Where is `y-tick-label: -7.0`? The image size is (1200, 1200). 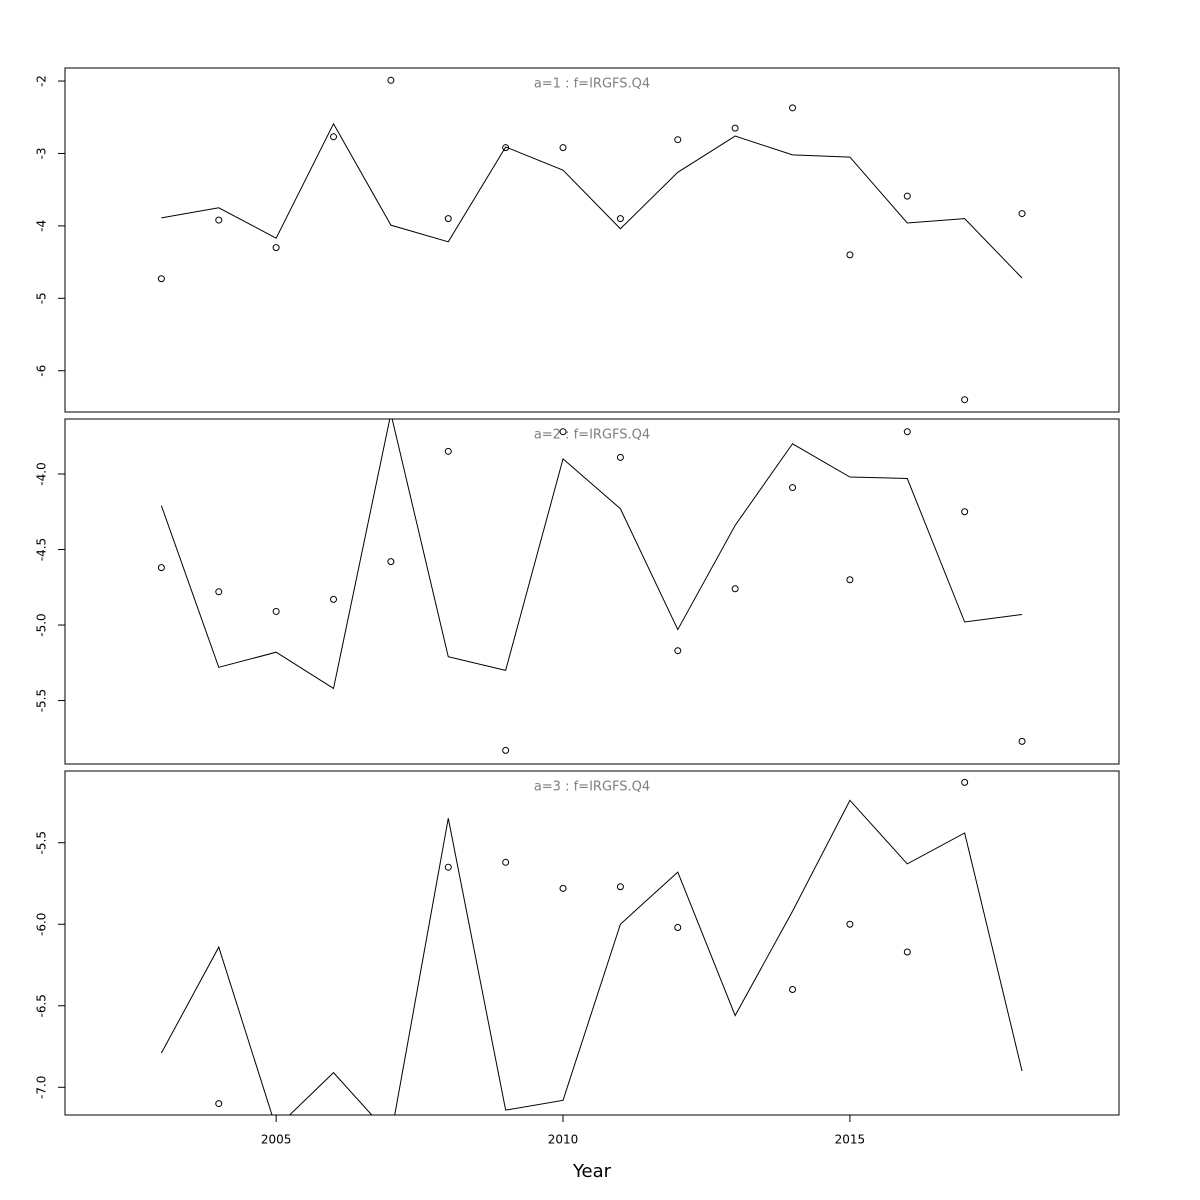
y-tick-label: -7.0 is located at coordinates (42, 1087).